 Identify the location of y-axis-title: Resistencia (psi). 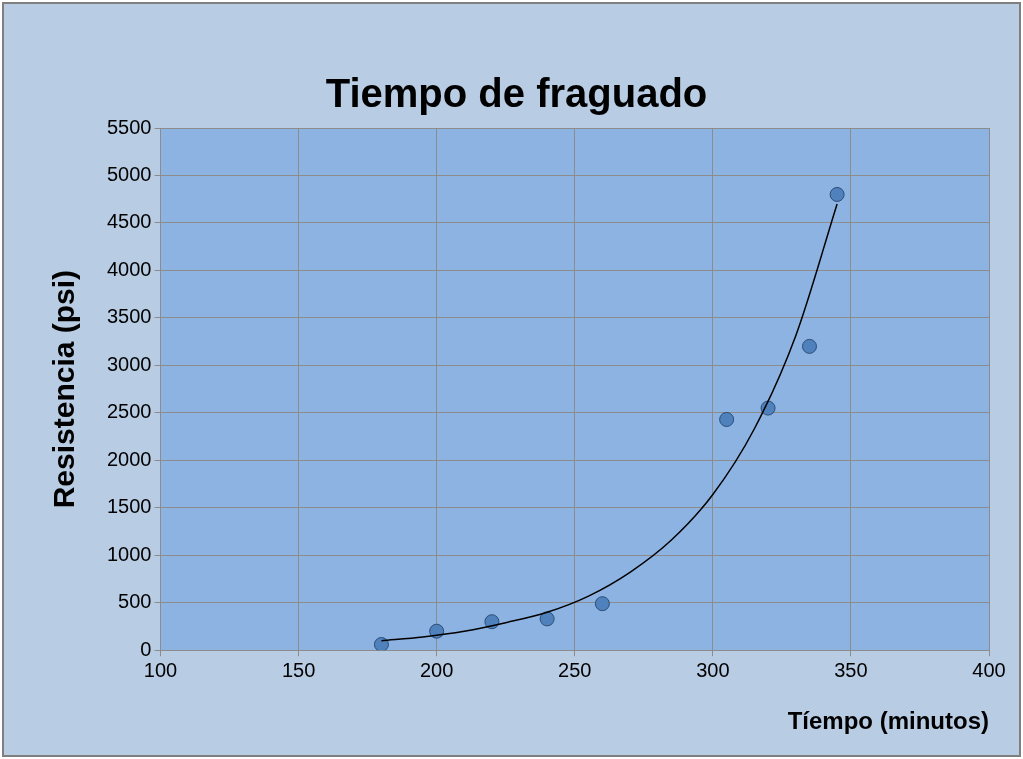
(64, 389).